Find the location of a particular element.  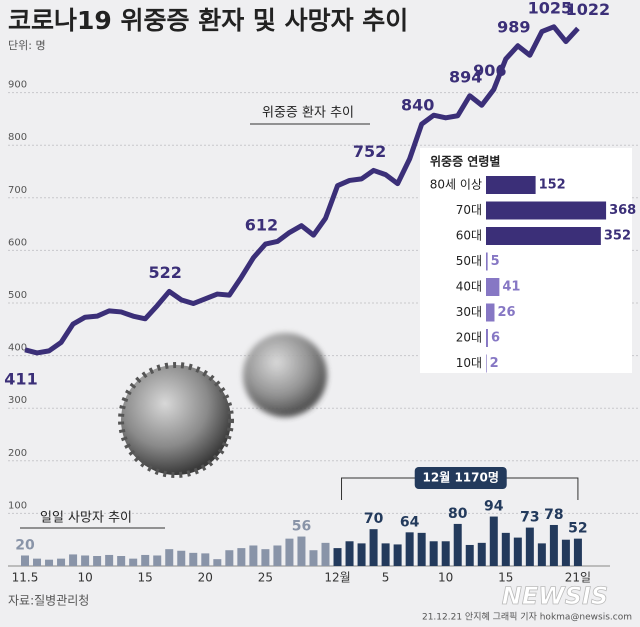

data-label: 894 is located at coordinates (465, 76).